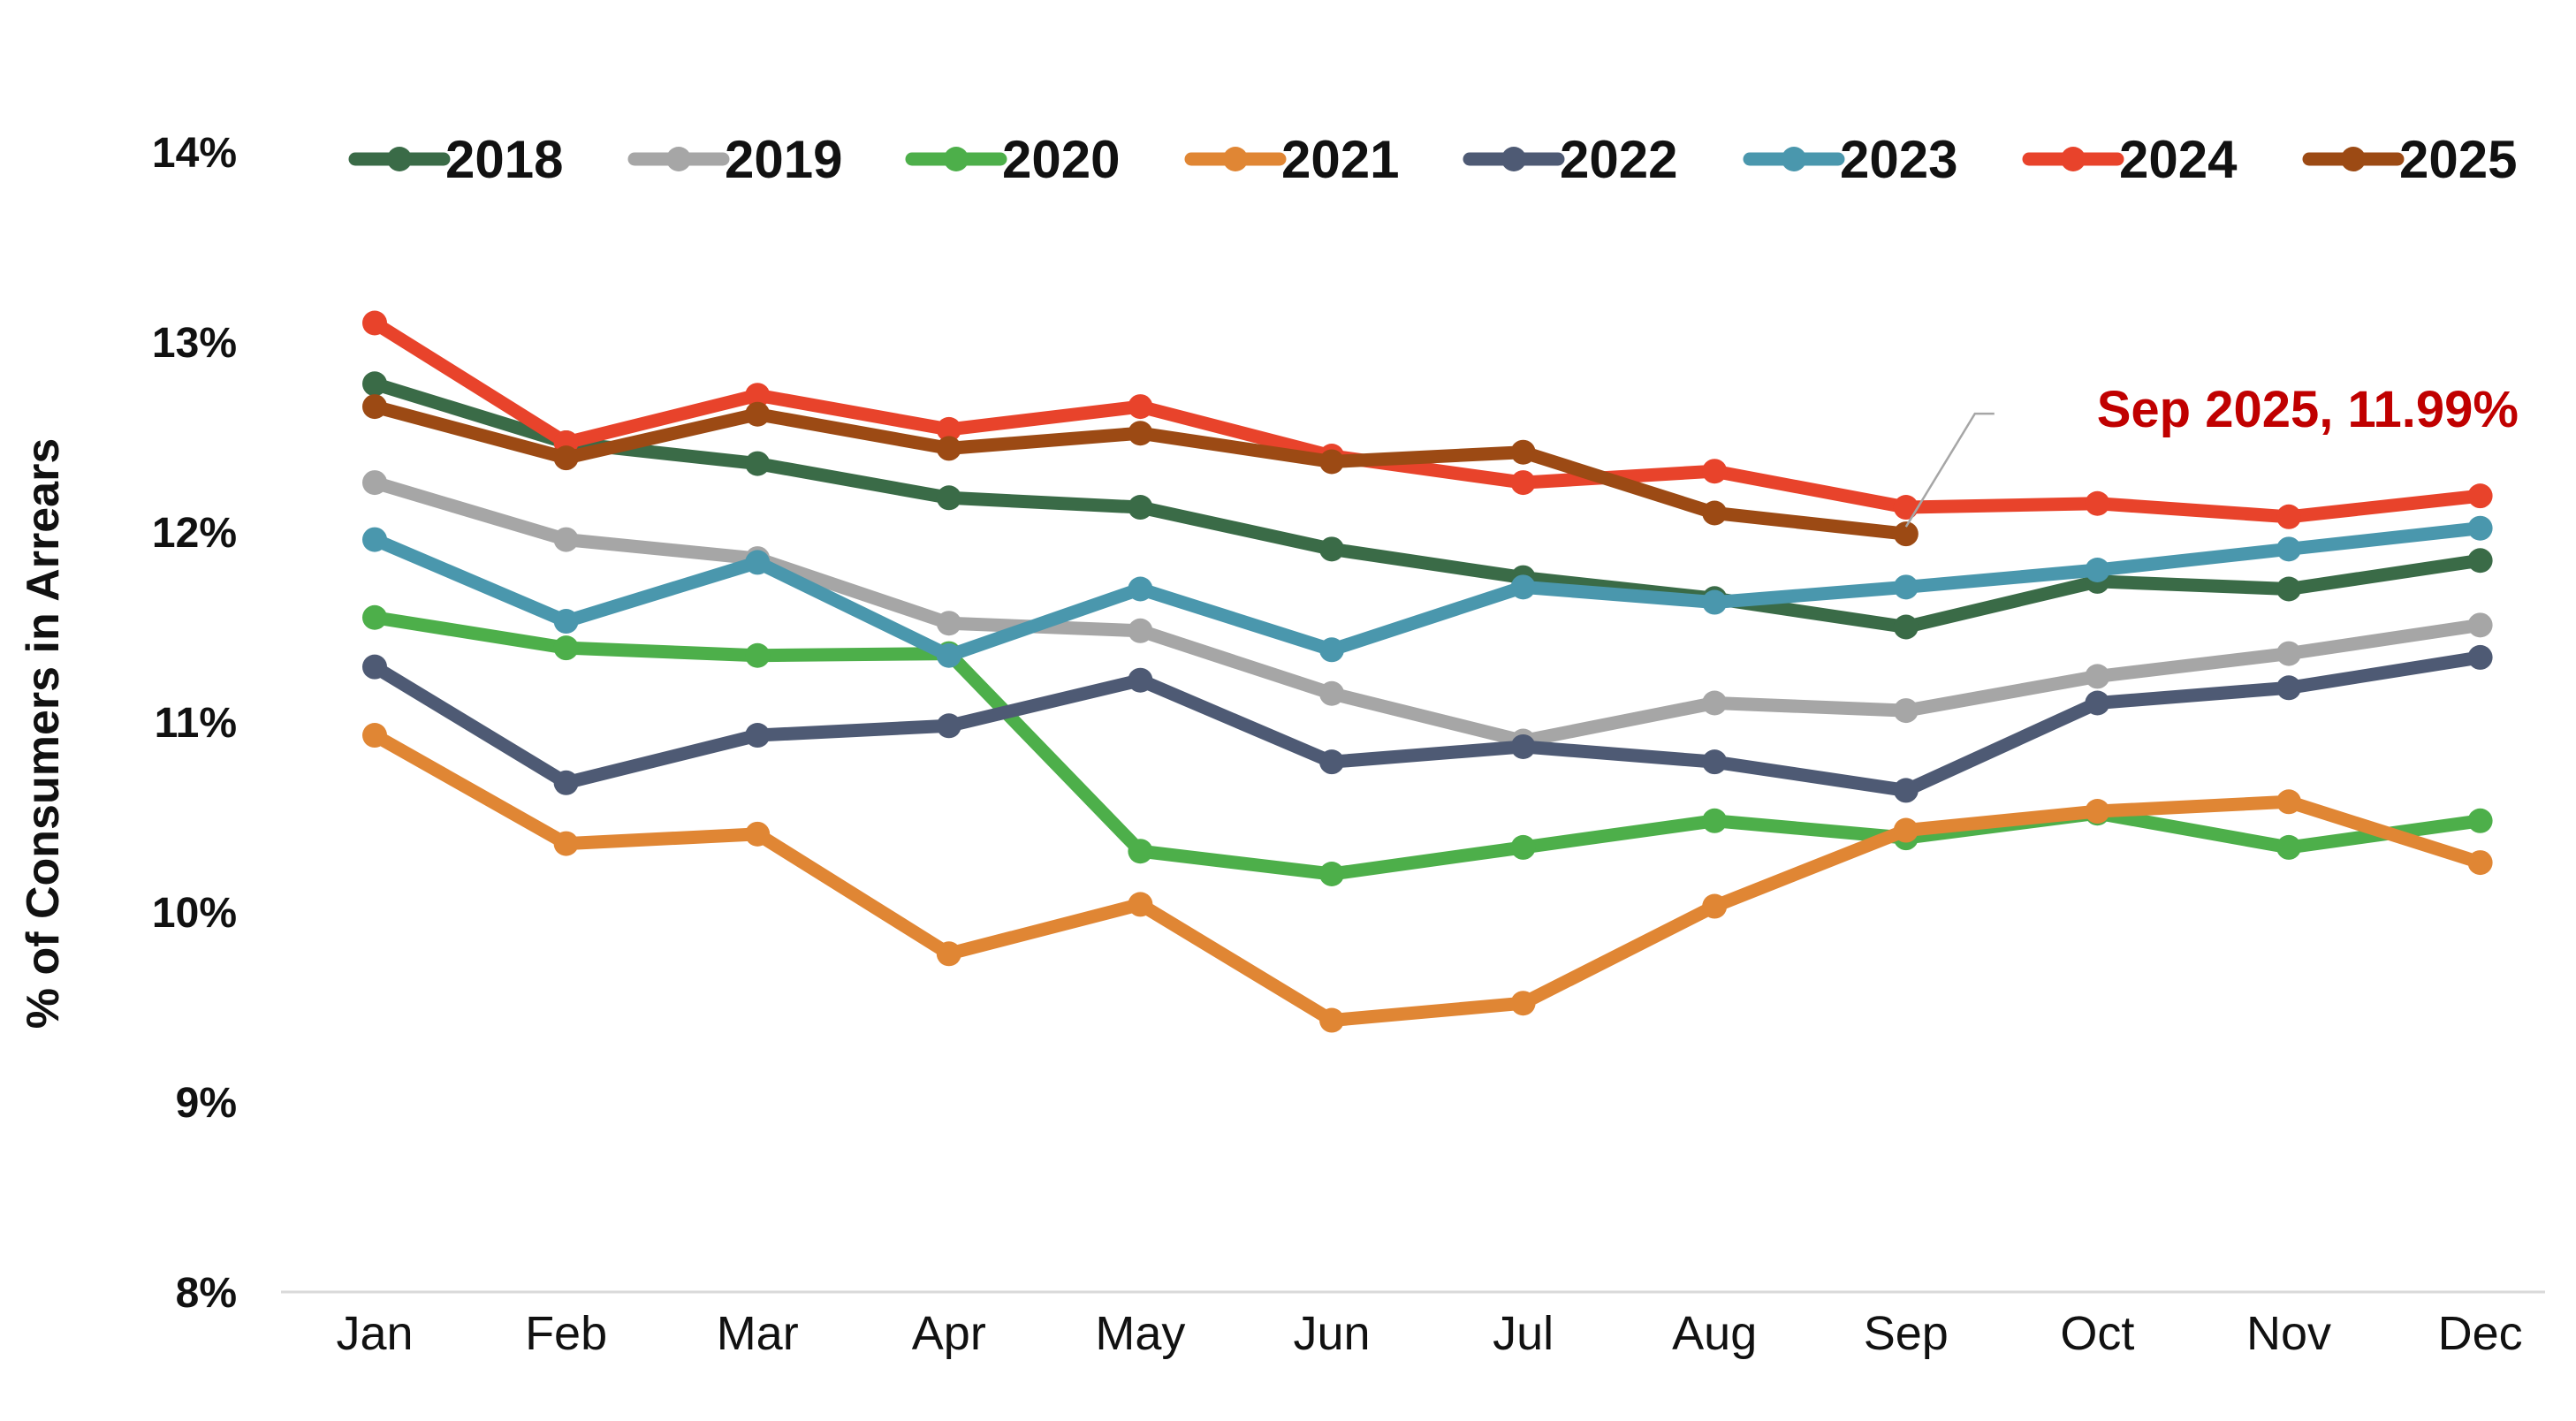 This screenshot has width=2576, height=1421. Describe the element at coordinates (758, 414) in the screenshot. I see `data-point-2025-Mar` at that location.